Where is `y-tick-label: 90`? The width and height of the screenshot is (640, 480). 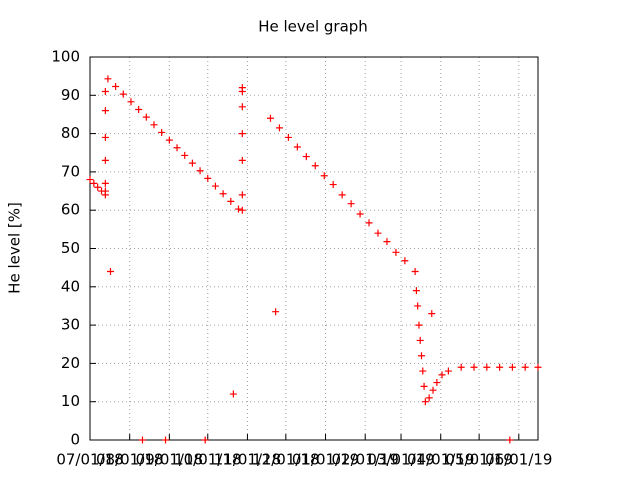
y-tick-label: 90 is located at coordinates (70, 95).